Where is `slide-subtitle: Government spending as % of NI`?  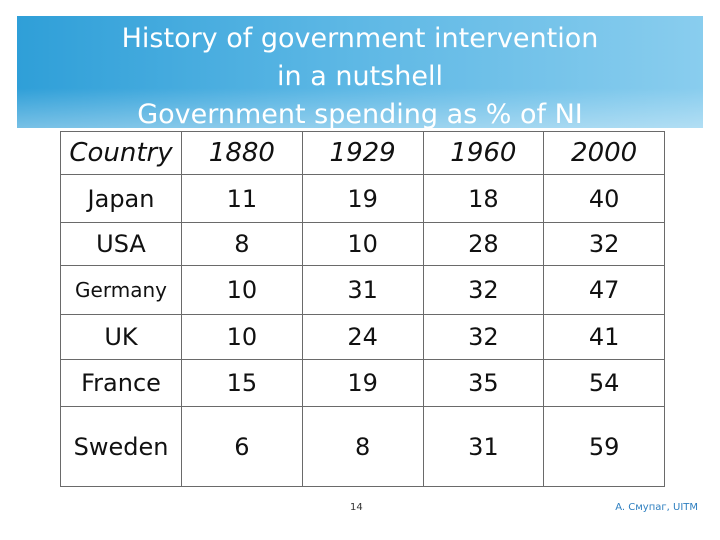 slide-subtitle: Government spending as % of NI is located at coordinates (360, 114).